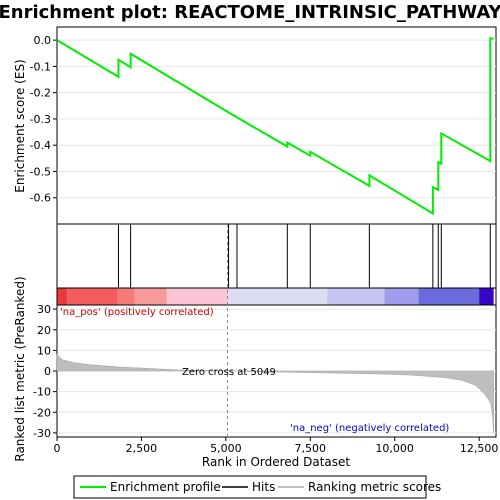 The width and height of the screenshot is (500, 500). Describe the element at coordinates (44, 330) in the screenshot. I see `metric-tick-label: 20` at that location.